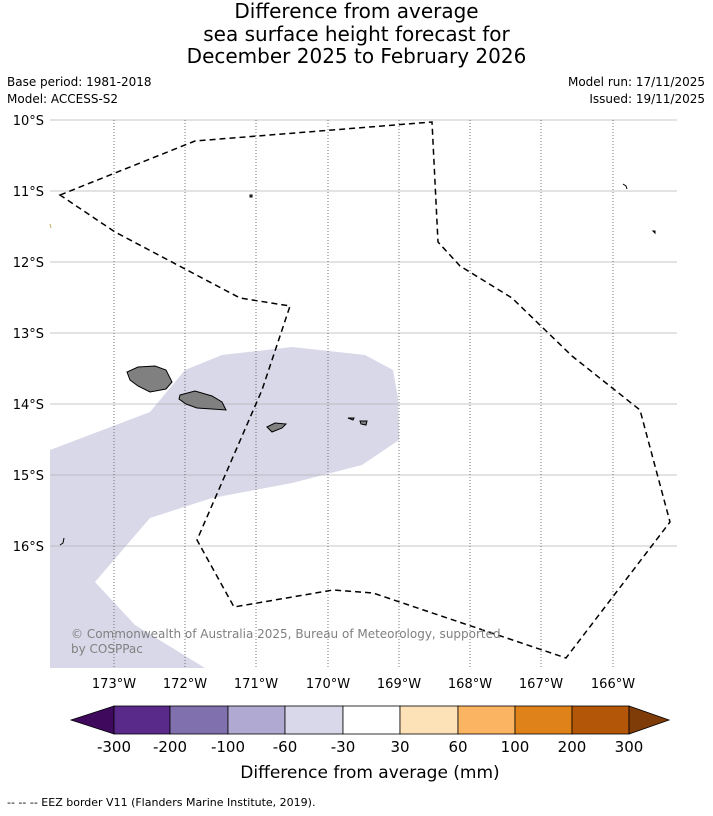  I want to click on lat-label: 12°S, so click(28, 263).